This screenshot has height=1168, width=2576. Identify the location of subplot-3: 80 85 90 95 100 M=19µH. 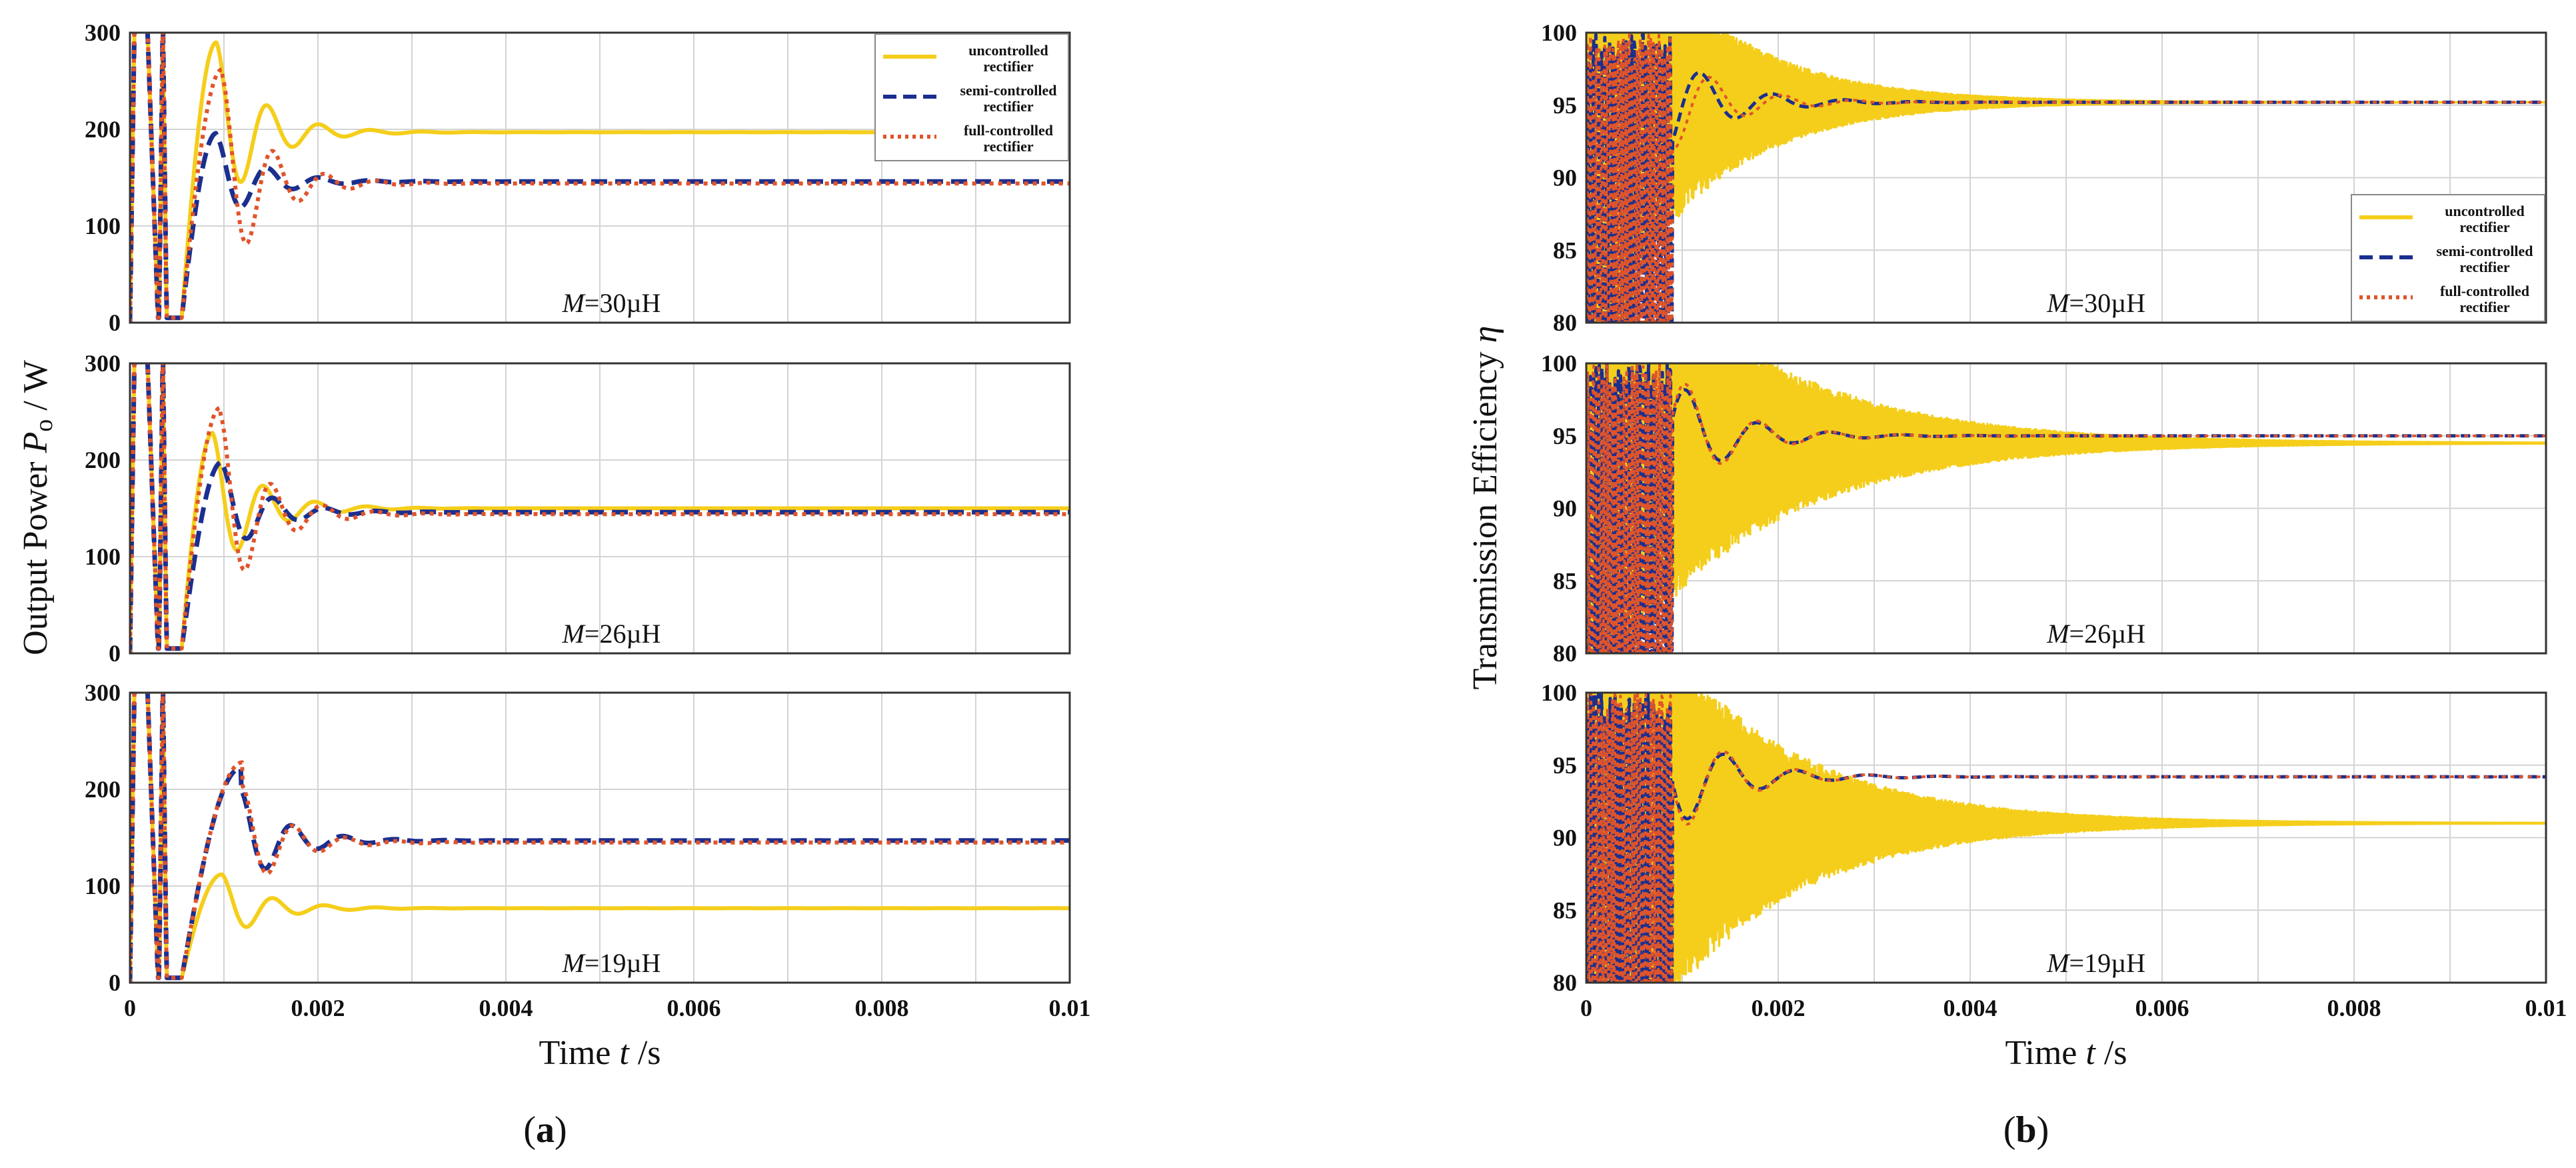
(2044, 837).